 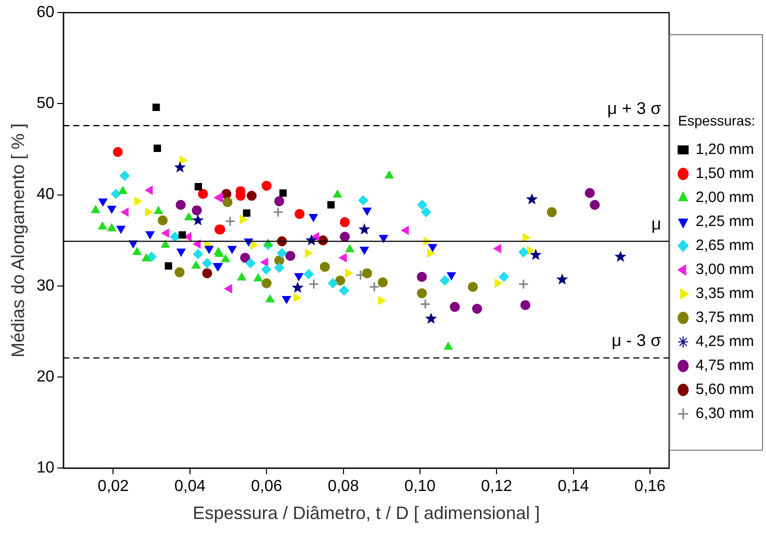 What do you see at coordinates (725, 341) in the screenshot?
I see `legend-label: 4,25 mm` at bounding box center [725, 341].